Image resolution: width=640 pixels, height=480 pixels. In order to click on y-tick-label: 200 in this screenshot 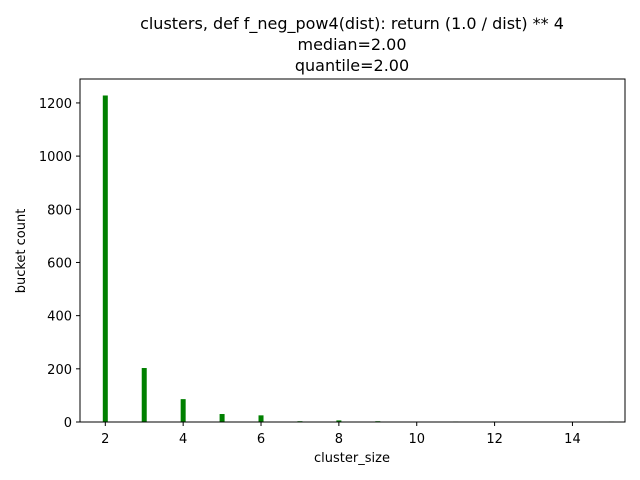, I will do `click(59, 370)`.